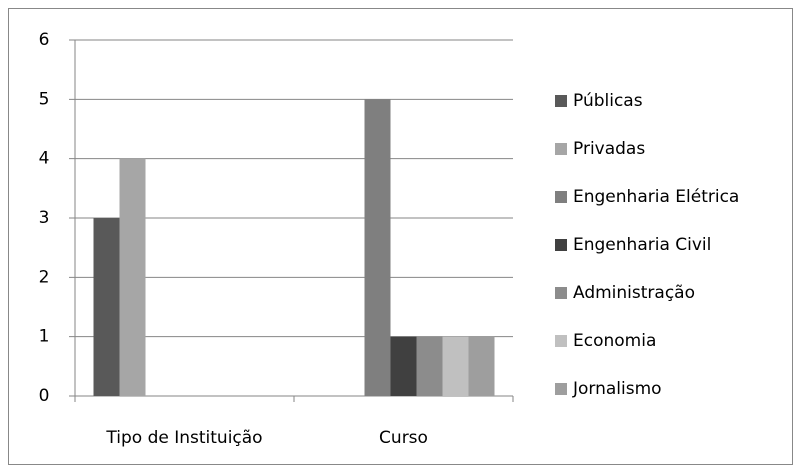 The image size is (801, 475). What do you see at coordinates (634, 293) in the screenshot?
I see `legend-label: Administração` at bounding box center [634, 293].